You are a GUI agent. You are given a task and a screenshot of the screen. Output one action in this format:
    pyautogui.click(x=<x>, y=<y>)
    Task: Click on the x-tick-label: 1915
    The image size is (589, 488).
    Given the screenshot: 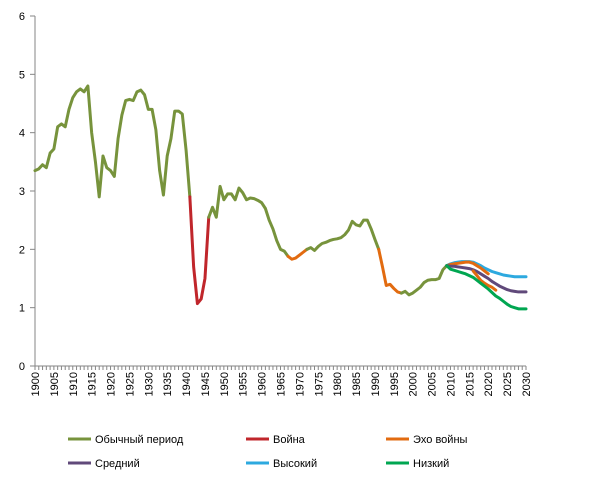 What is the action you would take?
    pyautogui.click(x=93, y=384)
    